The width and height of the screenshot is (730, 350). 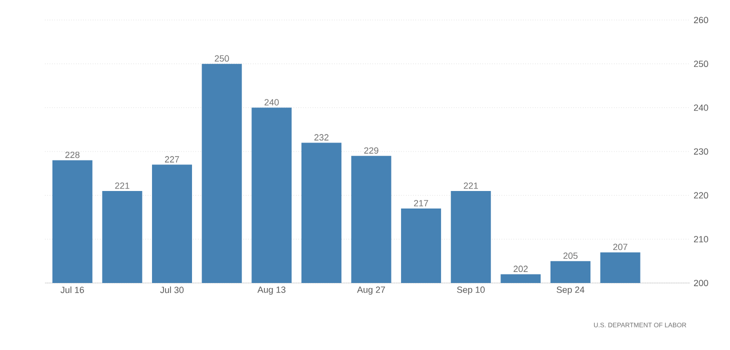 I want to click on x-tick-label: Sep 24, so click(x=570, y=290).